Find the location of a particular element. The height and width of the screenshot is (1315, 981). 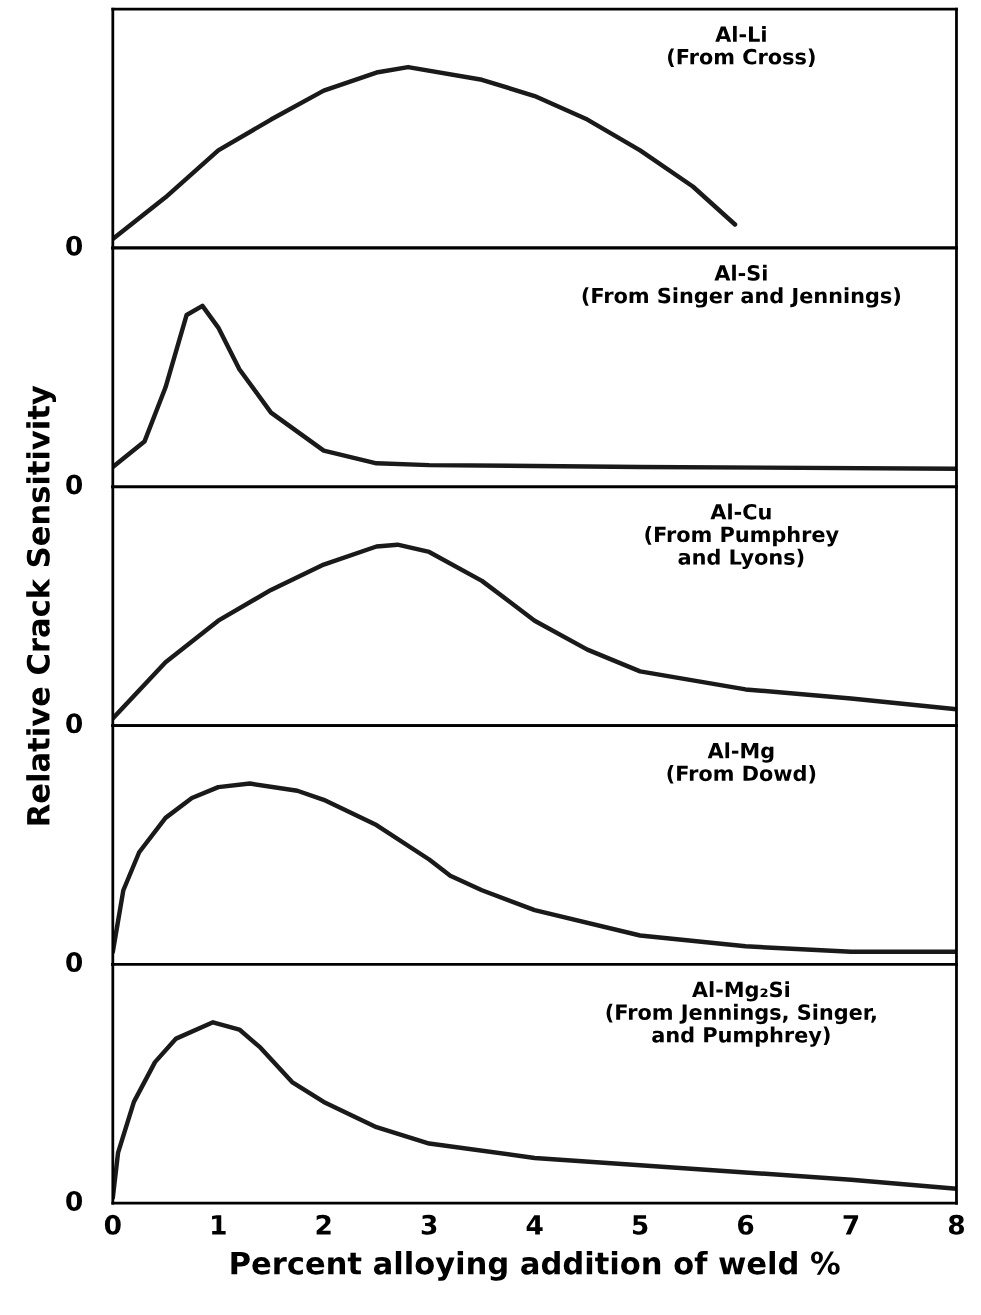

x-tick-label: 5 is located at coordinates (640, 1225).